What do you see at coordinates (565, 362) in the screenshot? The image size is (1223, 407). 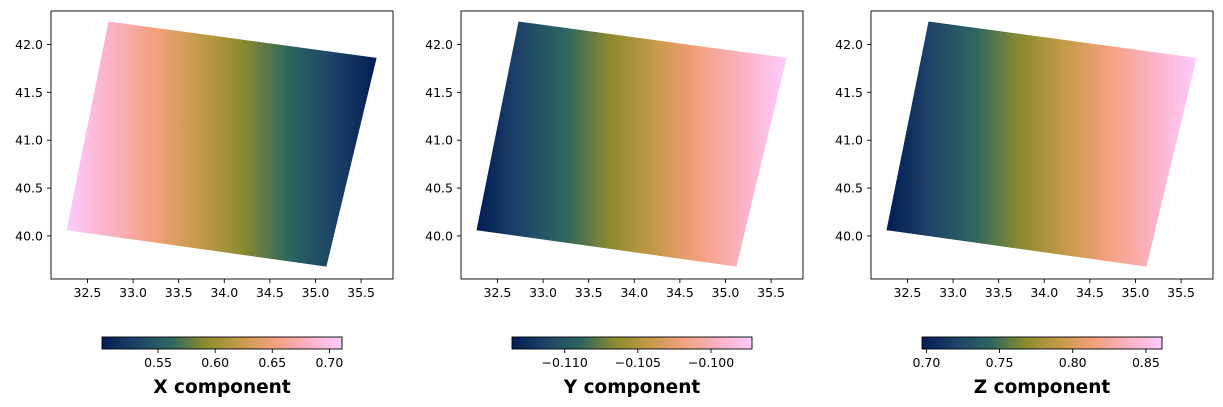 I see `colorbar-tick-label: −0.110` at bounding box center [565, 362].